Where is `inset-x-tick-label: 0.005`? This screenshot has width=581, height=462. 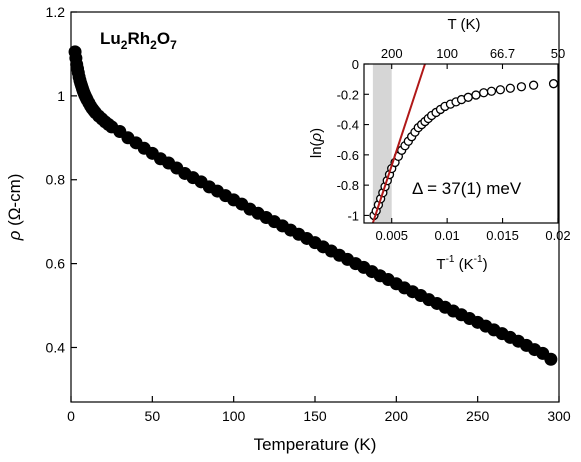 inset-x-tick-label: 0.005 is located at coordinates (391, 235).